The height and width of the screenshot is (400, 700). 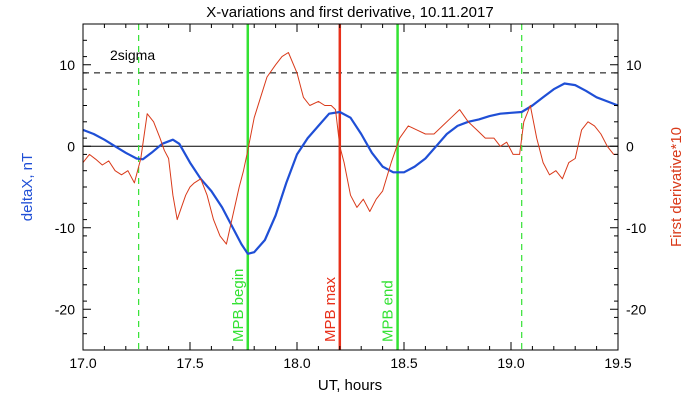 I want to click on x-tick-label-1: 17.5, so click(x=189, y=363).